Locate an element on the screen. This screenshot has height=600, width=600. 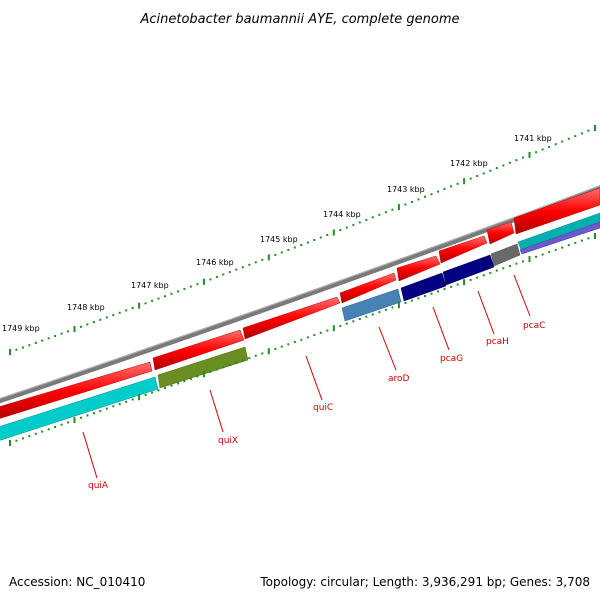
gene-label-aroD: aroD is located at coordinates (399, 379).